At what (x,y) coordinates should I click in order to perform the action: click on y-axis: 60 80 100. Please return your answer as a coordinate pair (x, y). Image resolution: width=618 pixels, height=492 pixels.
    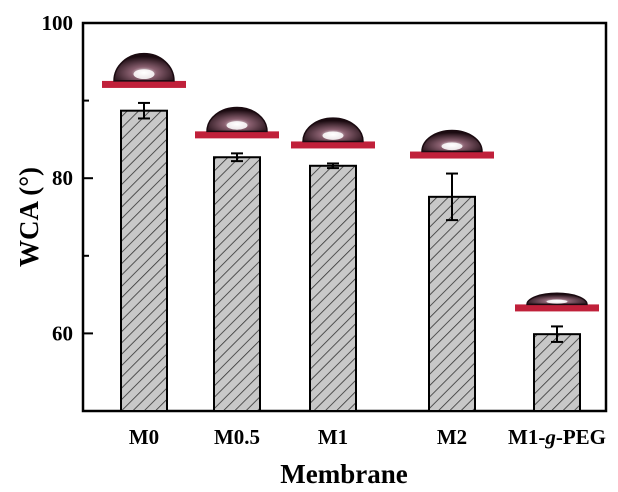
    Looking at the image, I should click on (67, 211).